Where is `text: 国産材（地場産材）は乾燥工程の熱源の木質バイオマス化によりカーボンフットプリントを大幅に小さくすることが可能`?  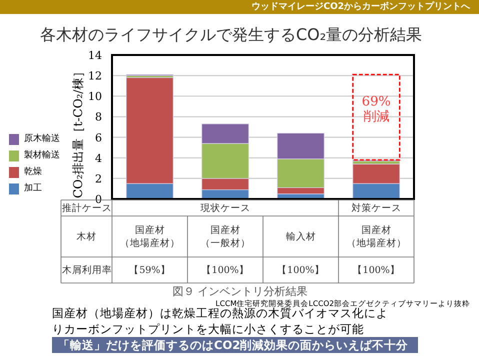 text: 国産材（地場産材）は乾燥工程の熱源の木質バイオマス化によりカーボンフットプリントを大幅に小さくすることが可能 is located at coordinates (220, 321).